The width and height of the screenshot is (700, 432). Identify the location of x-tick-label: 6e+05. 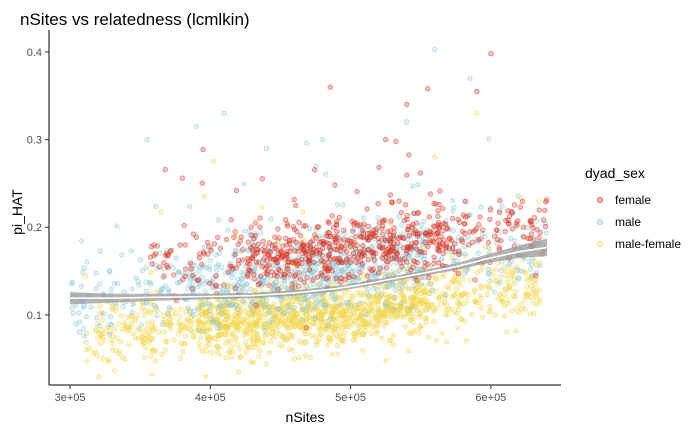
(490, 398).